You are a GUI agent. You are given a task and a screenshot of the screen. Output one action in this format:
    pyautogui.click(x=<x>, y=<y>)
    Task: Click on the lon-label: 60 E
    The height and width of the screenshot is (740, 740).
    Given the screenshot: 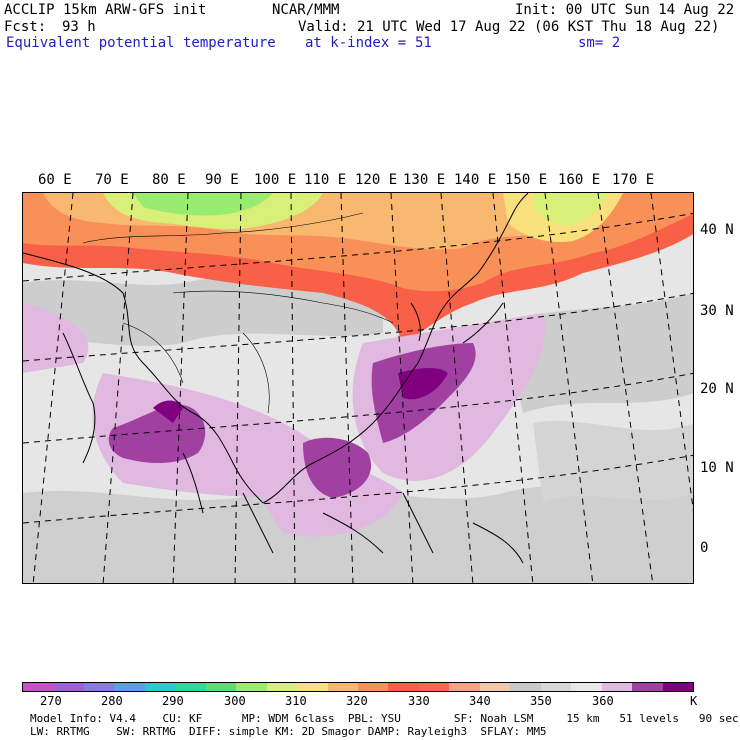 What is the action you would take?
    pyautogui.click(x=55, y=180)
    